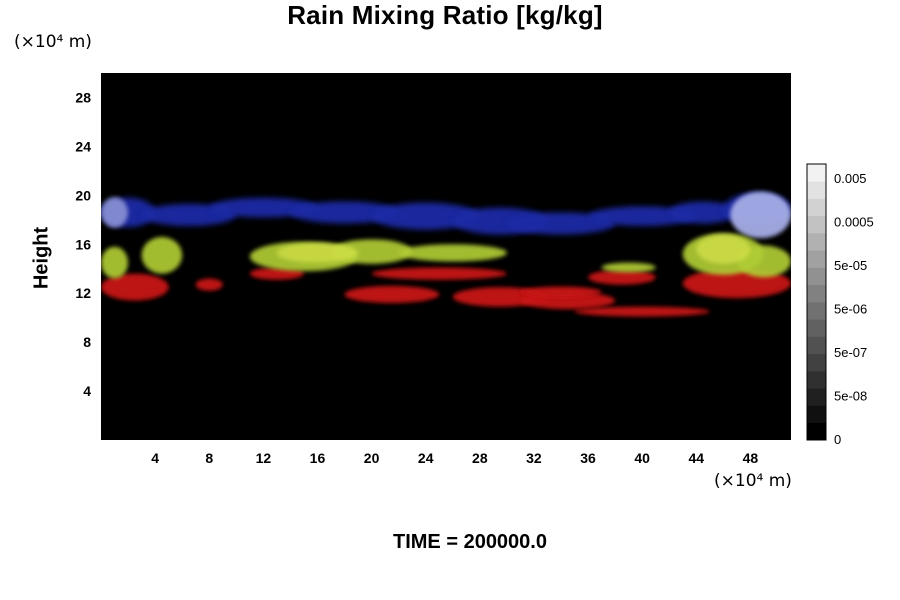 This screenshot has height=600, width=900. I want to click on colorbar-tick-label: 5e-07, so click(850, 352).